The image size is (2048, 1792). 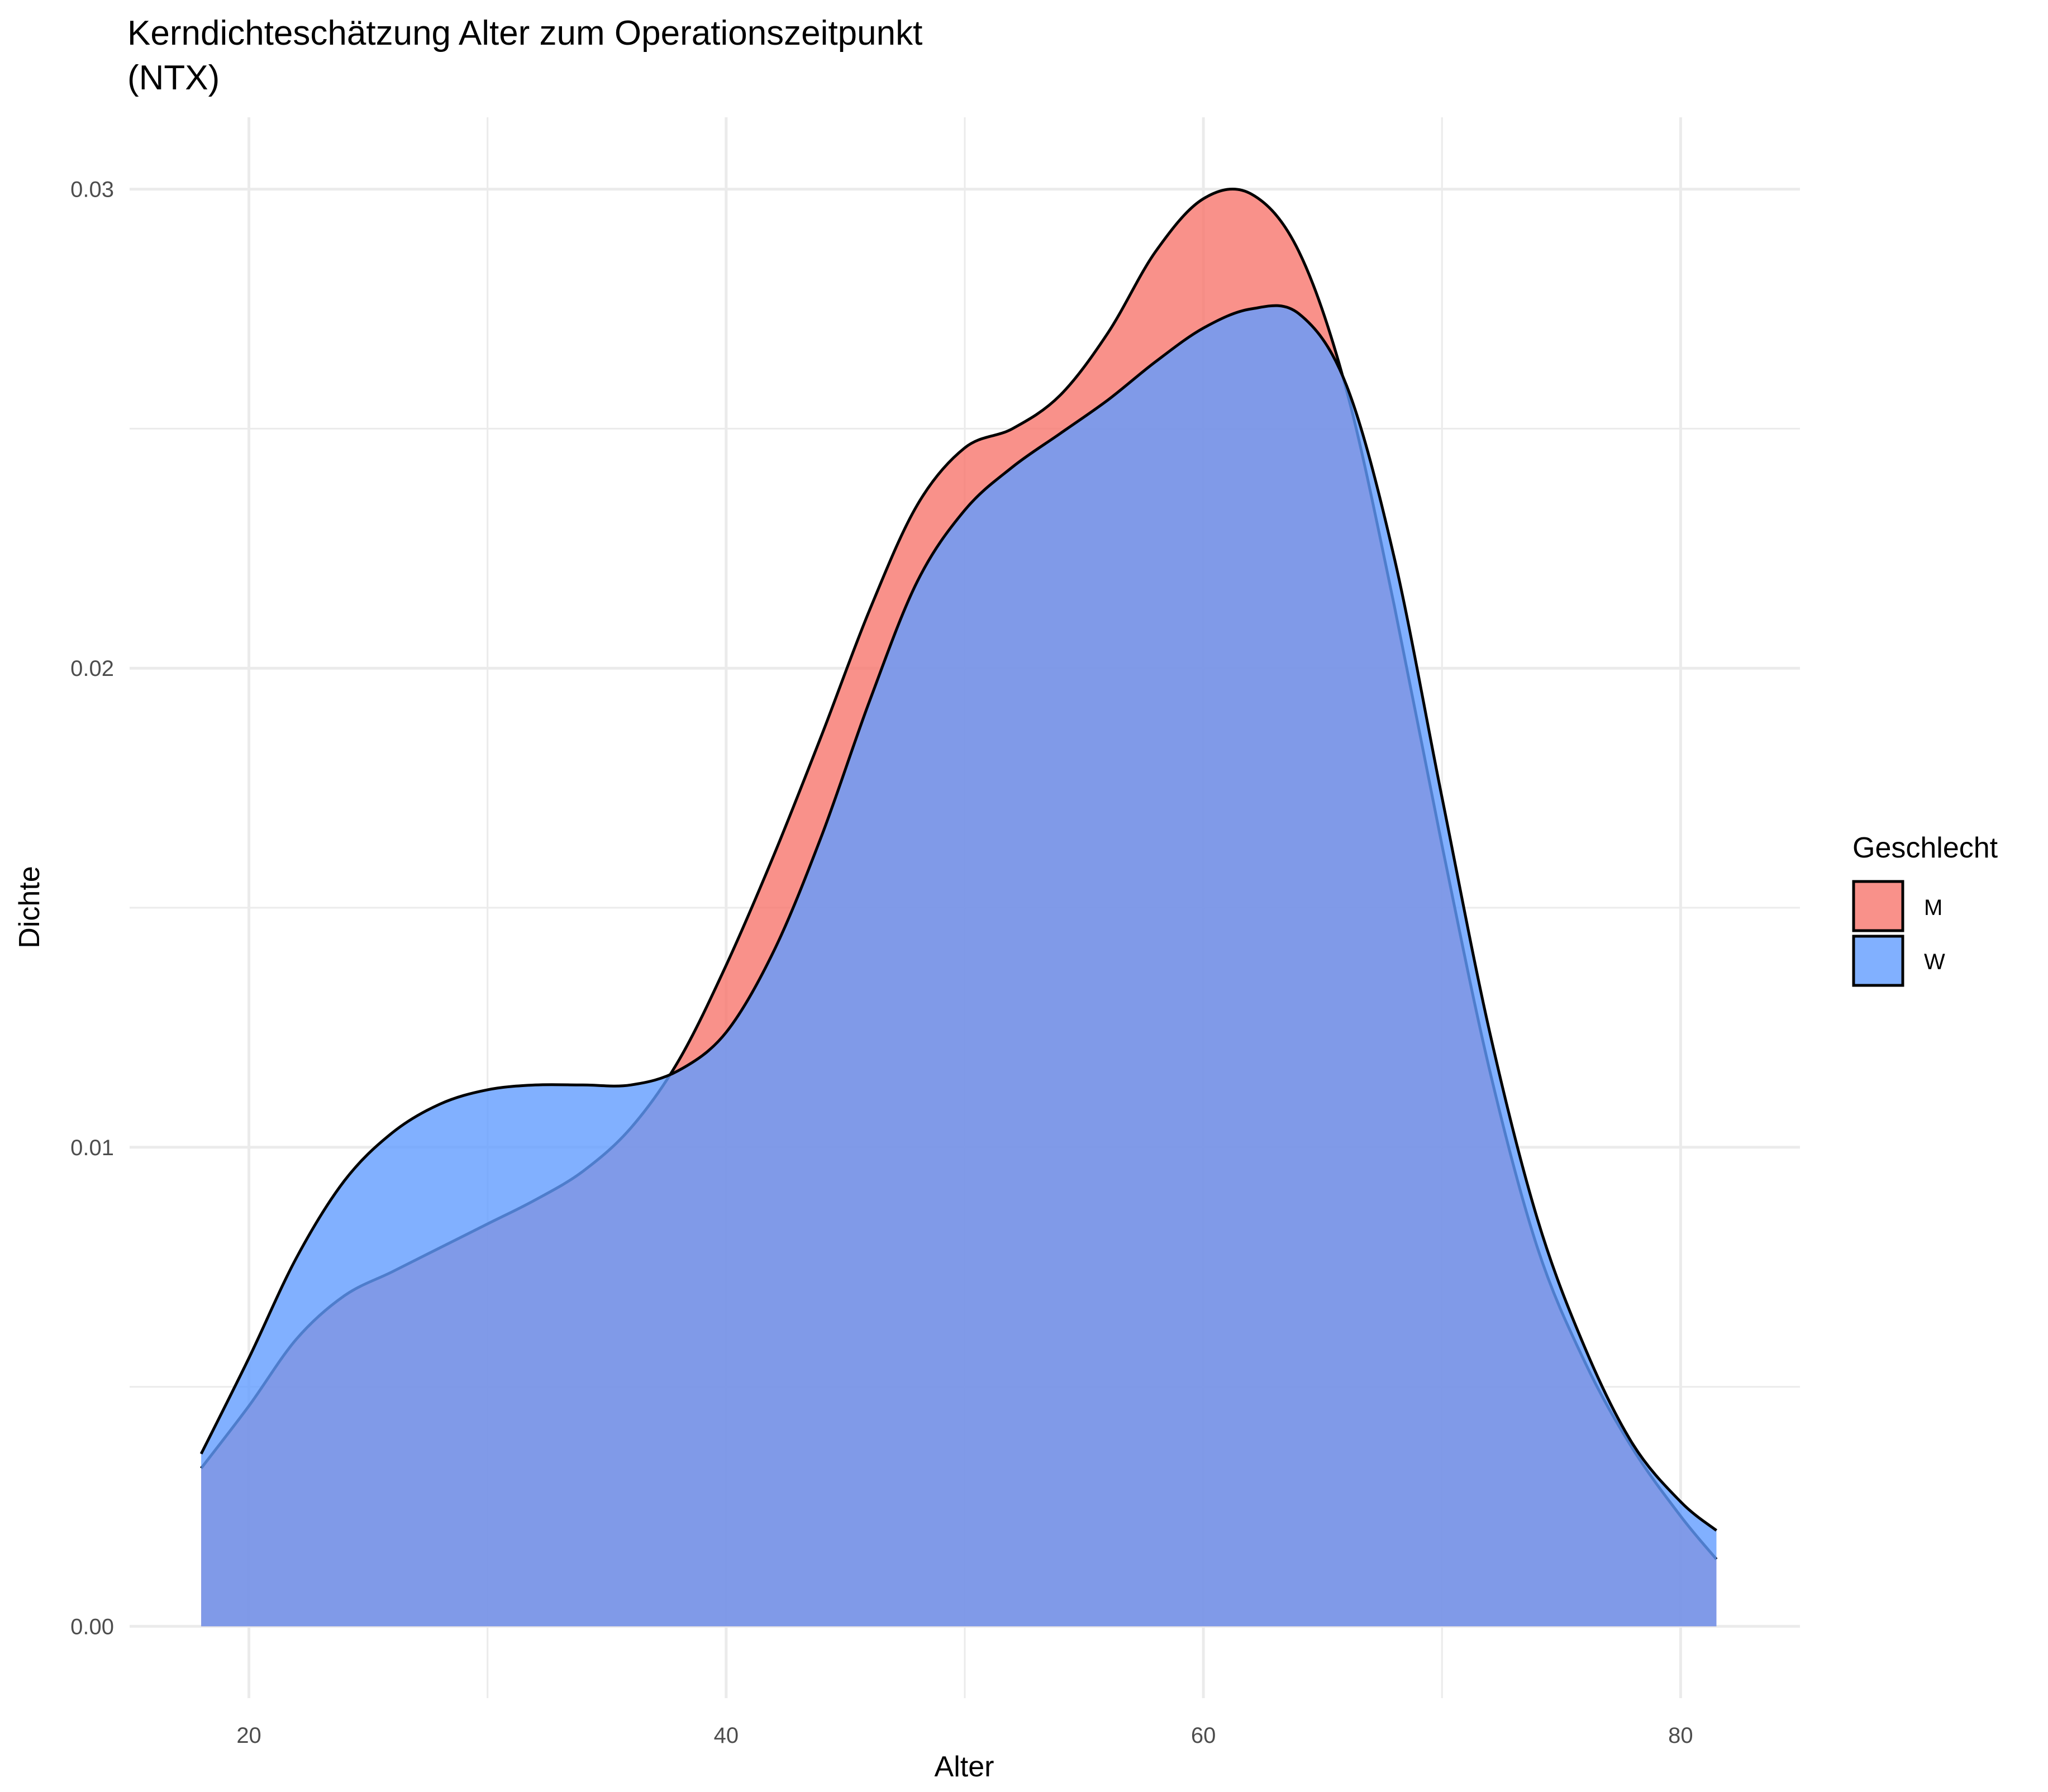 What do you see at coordinates (92, 668) in the screenshot?
I see `y-tick-label: 0.02` at bounding box center [92, 668].